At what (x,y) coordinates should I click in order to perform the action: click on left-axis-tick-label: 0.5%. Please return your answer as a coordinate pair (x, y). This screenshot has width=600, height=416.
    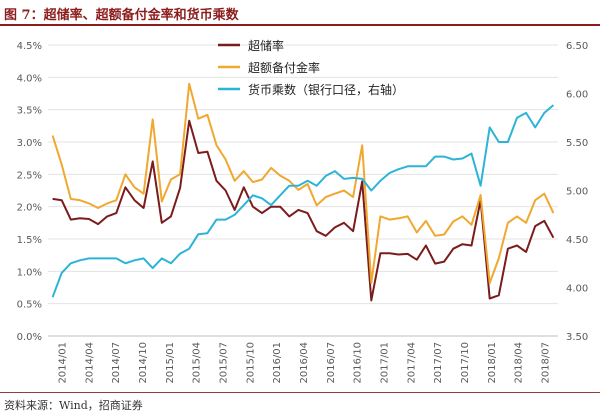
    Looking at the image, I should click on (29, 305).